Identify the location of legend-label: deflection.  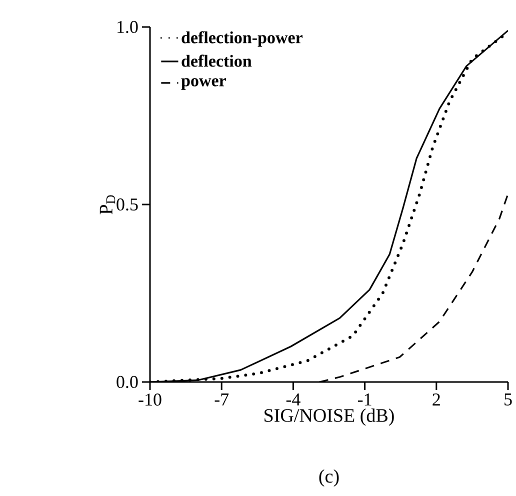
(217, 60).